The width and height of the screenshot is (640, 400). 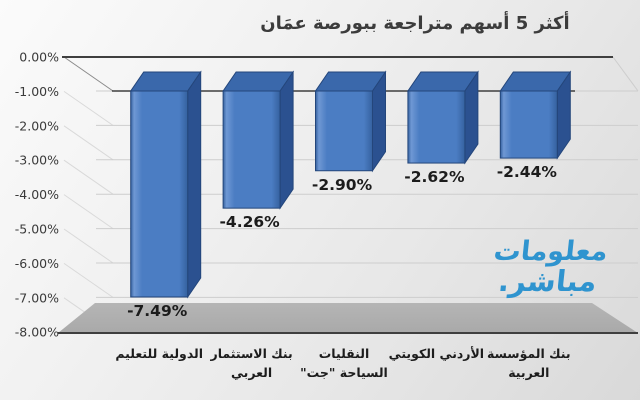 What do you see at coordinates (527, 172) in the screenshot?
I see `bar-value-label: -2.44%` at bounding box center [527, 172].